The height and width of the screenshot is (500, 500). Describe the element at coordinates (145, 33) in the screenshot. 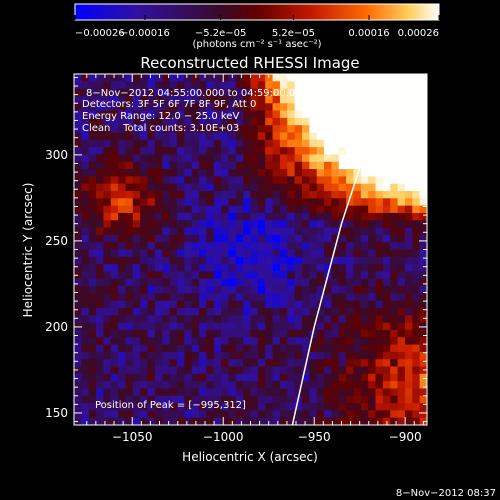

I see `colorbar-tick-label: −0.00016` at that location.